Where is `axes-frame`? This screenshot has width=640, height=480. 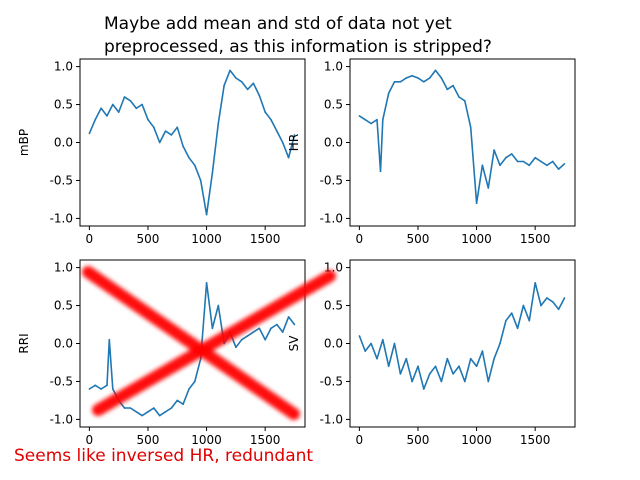 axes-frame is located at coordinates (192, 142).